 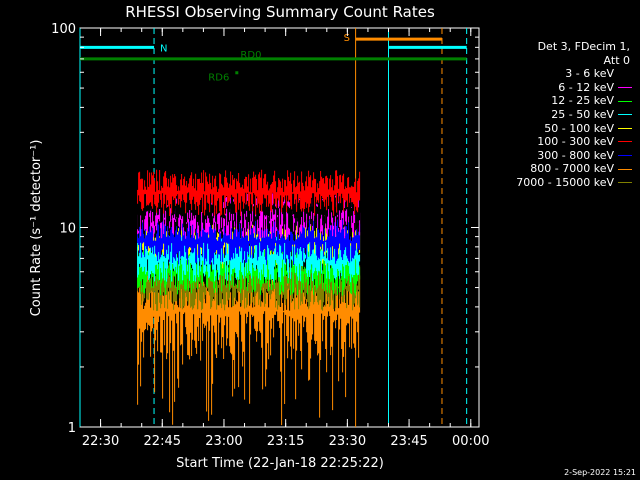 I want to click on footer-date: 2-Sep-2022 15:21, so click(x=600, y=472).